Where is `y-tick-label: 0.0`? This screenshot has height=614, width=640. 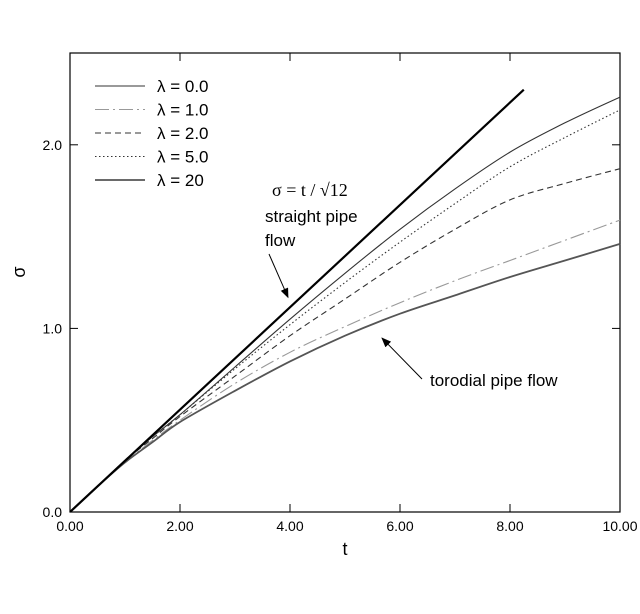 y-tick-label: 0.0 is located at coordinates (53, 512).